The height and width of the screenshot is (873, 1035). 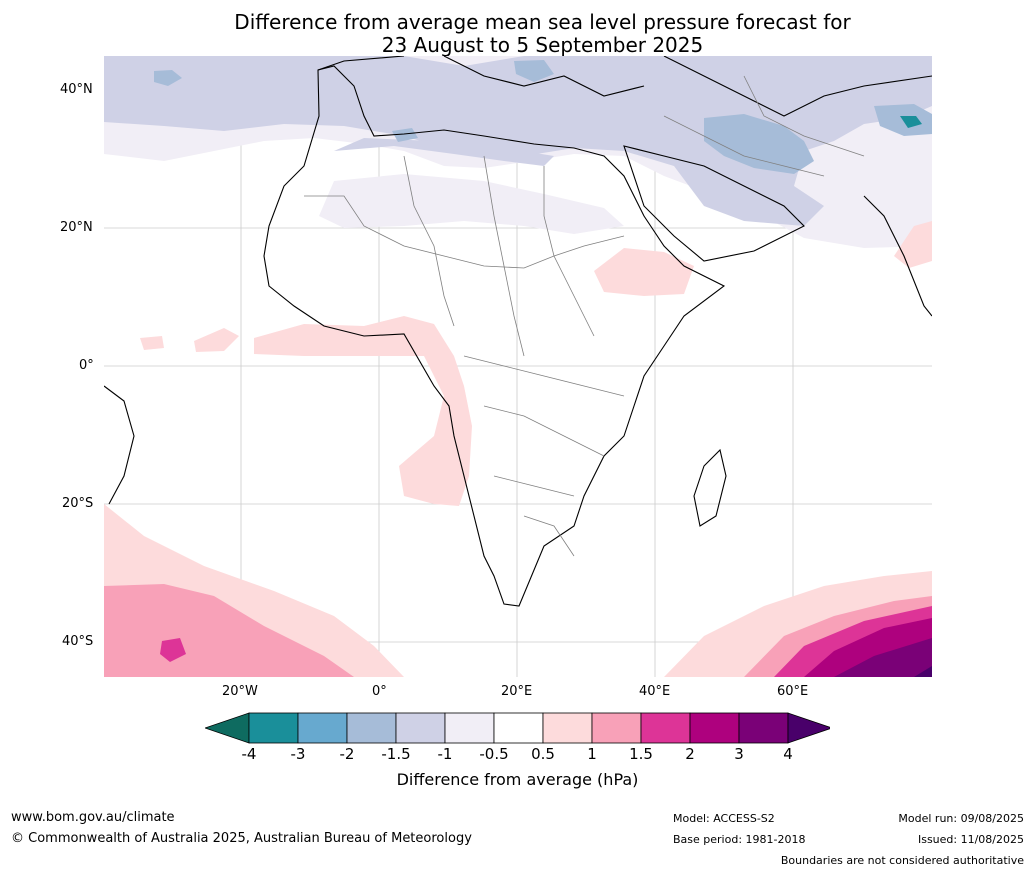 I want to click on lon-label: 20°W, so click(x=240, y=691).